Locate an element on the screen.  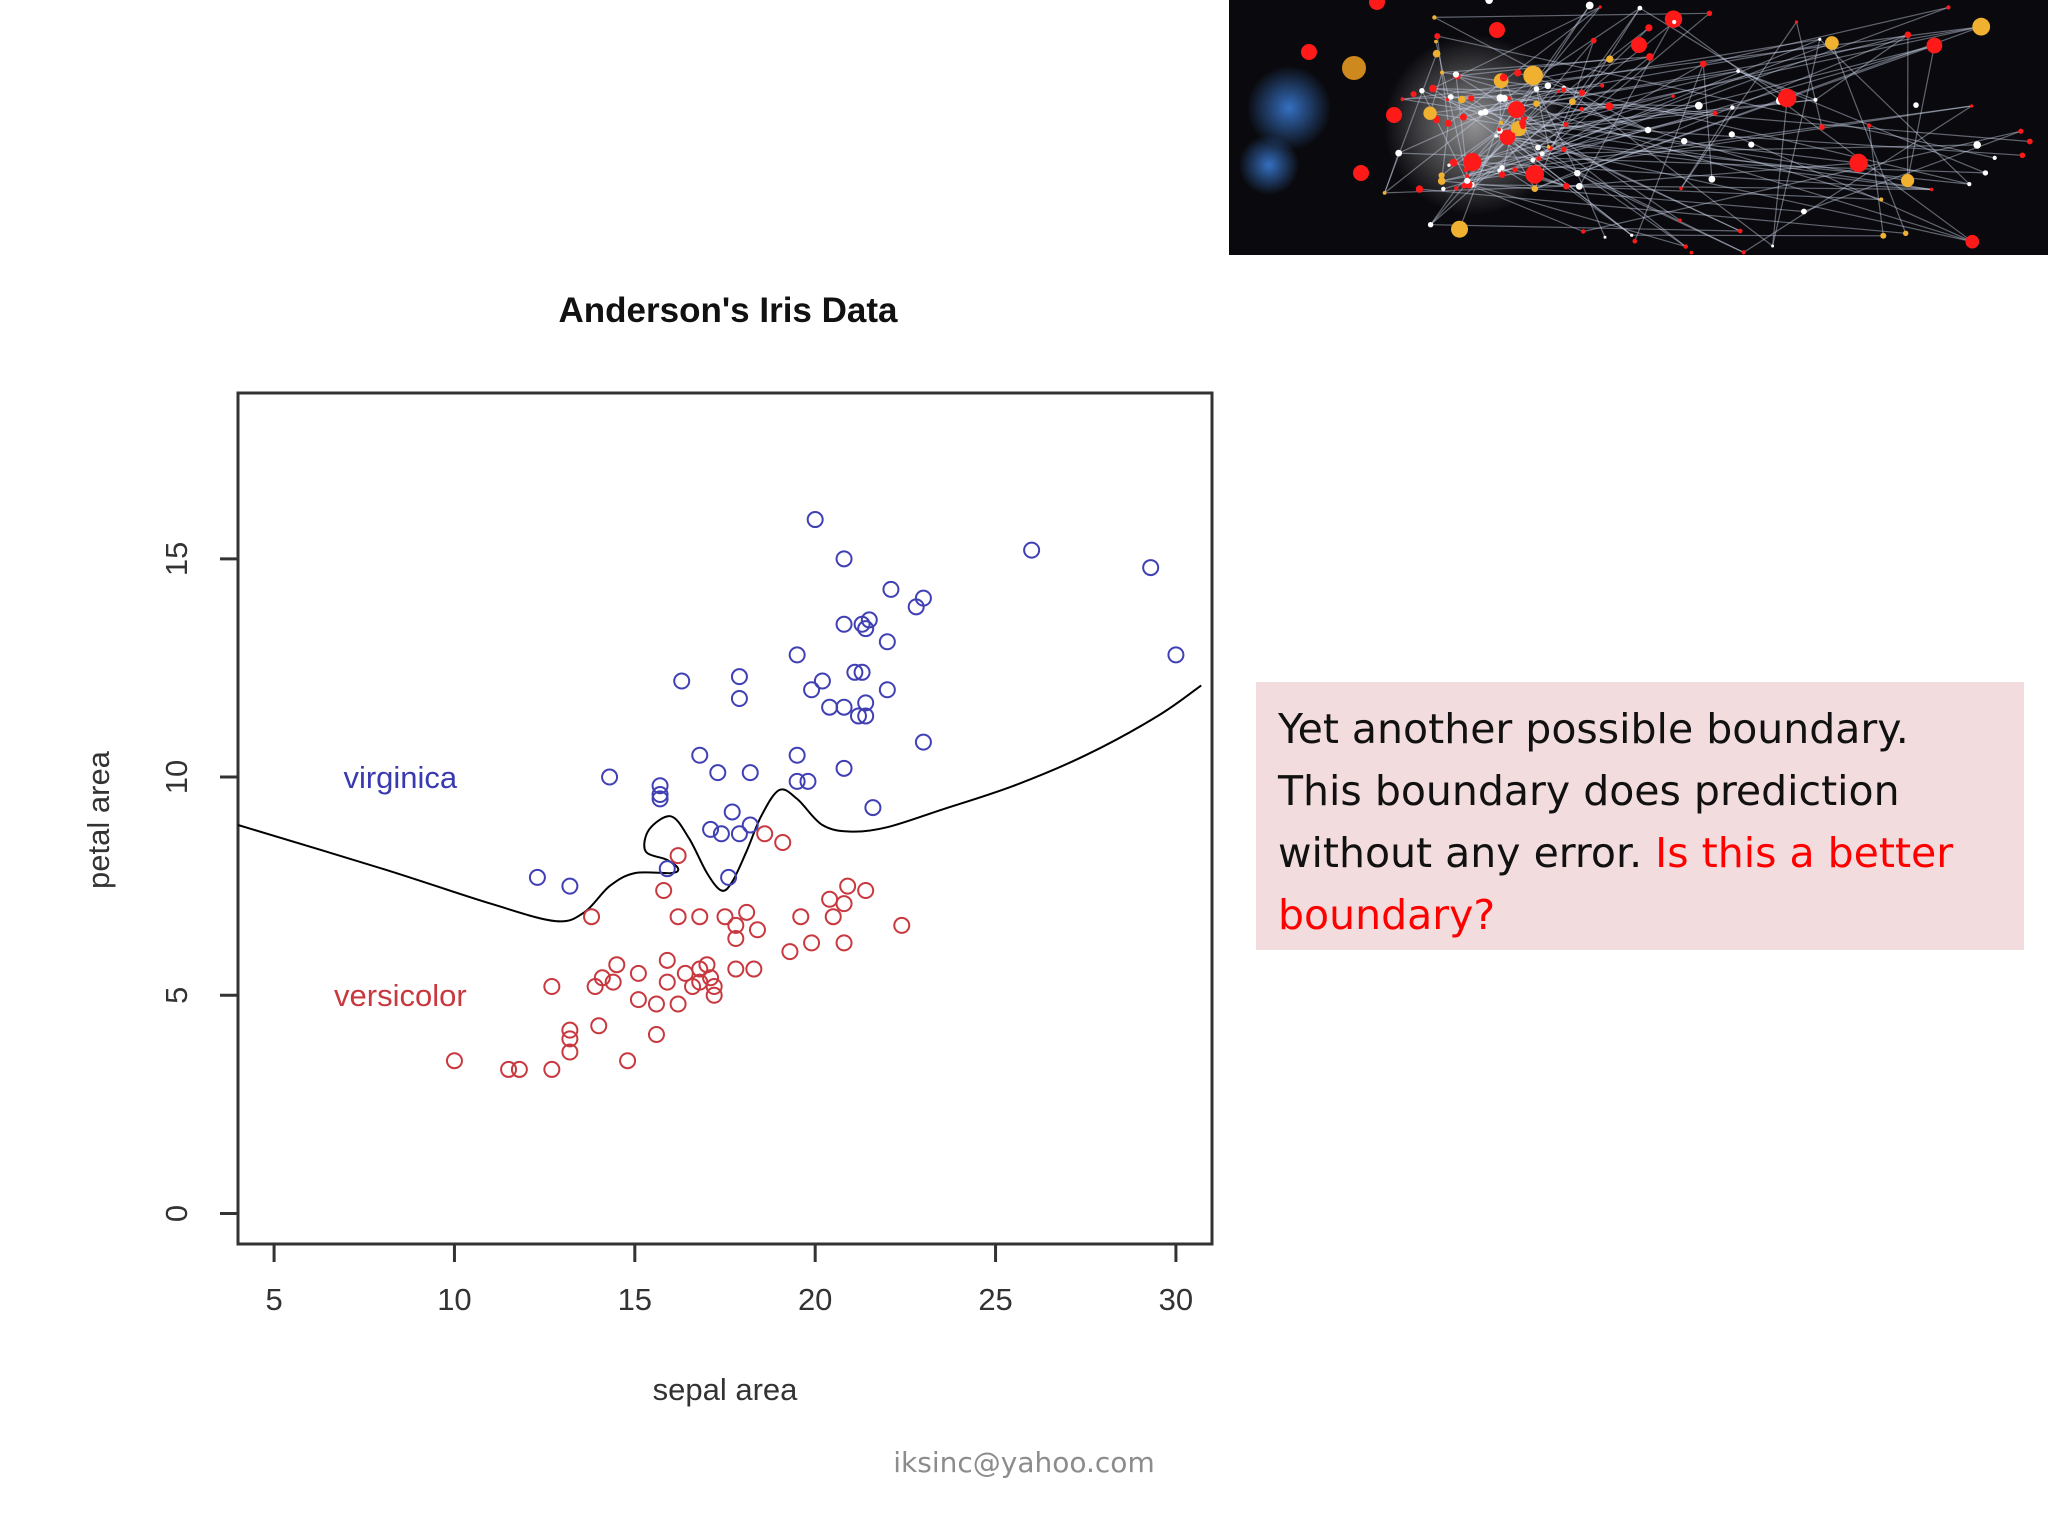
class-label-versicolor: versicolor is located at coordinates (400, 995).